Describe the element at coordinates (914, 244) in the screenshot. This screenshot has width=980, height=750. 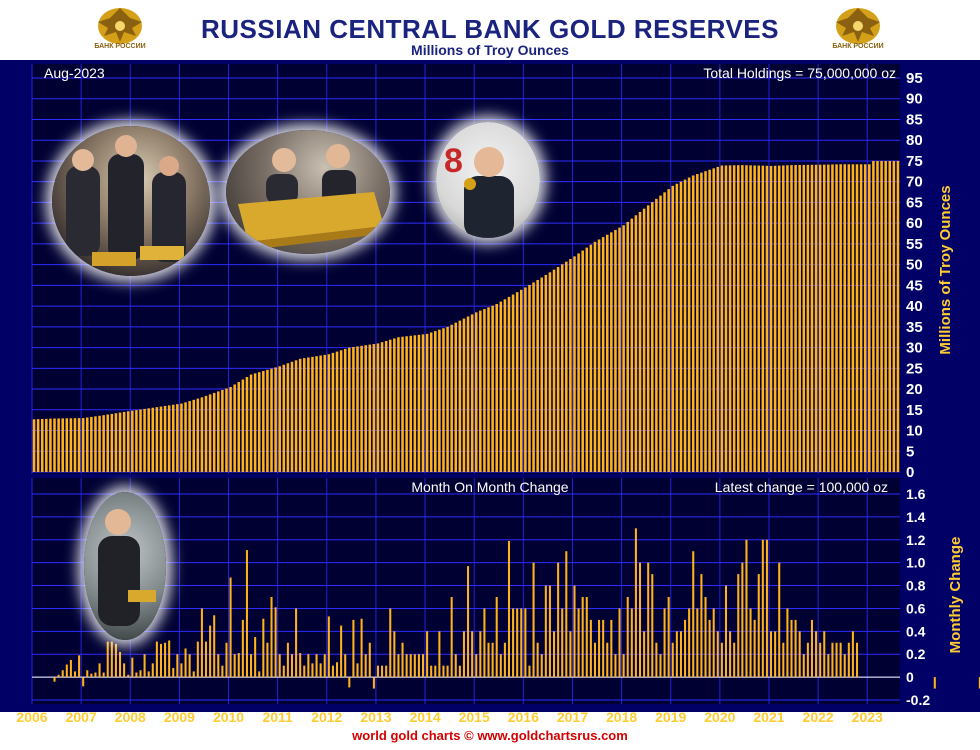
I see `y-tick-label-top: 55` at that location.